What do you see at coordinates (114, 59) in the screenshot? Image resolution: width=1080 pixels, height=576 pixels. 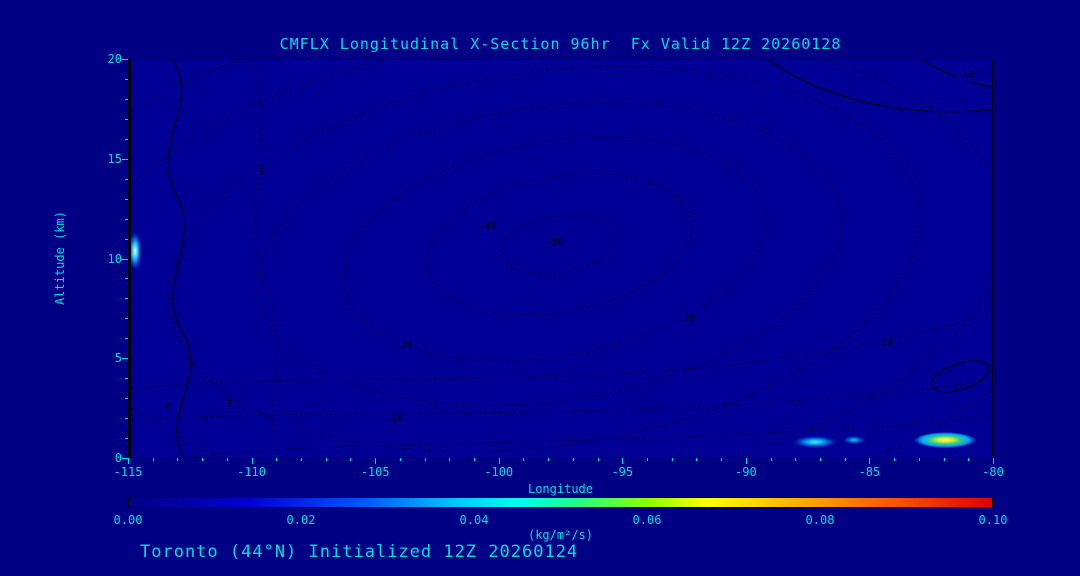 I see `y-tick-label: 20` at bounding box center [114, 59].